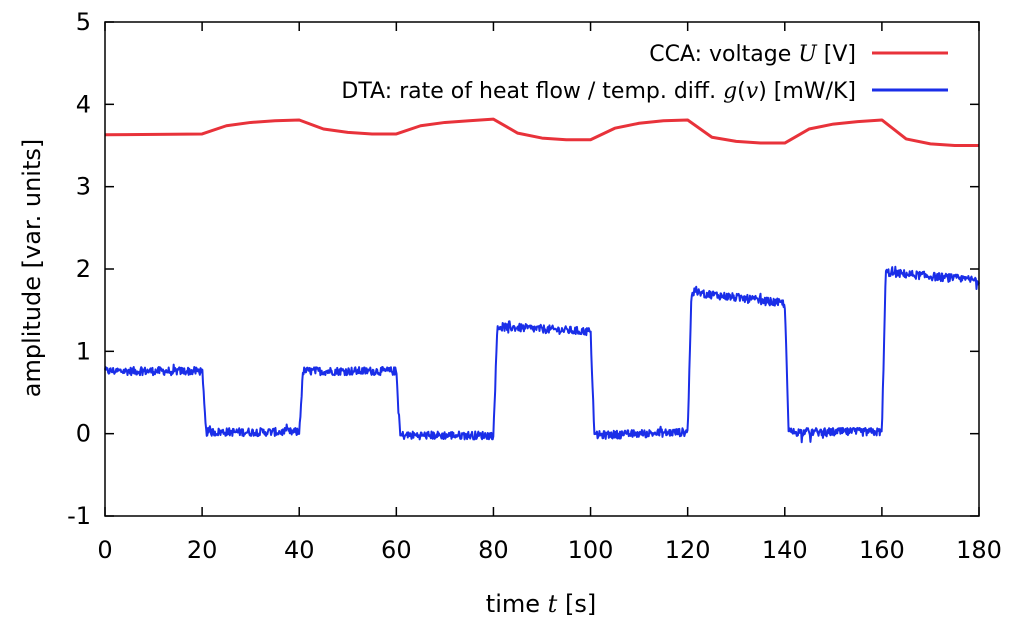 The image size is (1022, 628). I want to click on x-axis-label: time t [s], so click(541, 604).